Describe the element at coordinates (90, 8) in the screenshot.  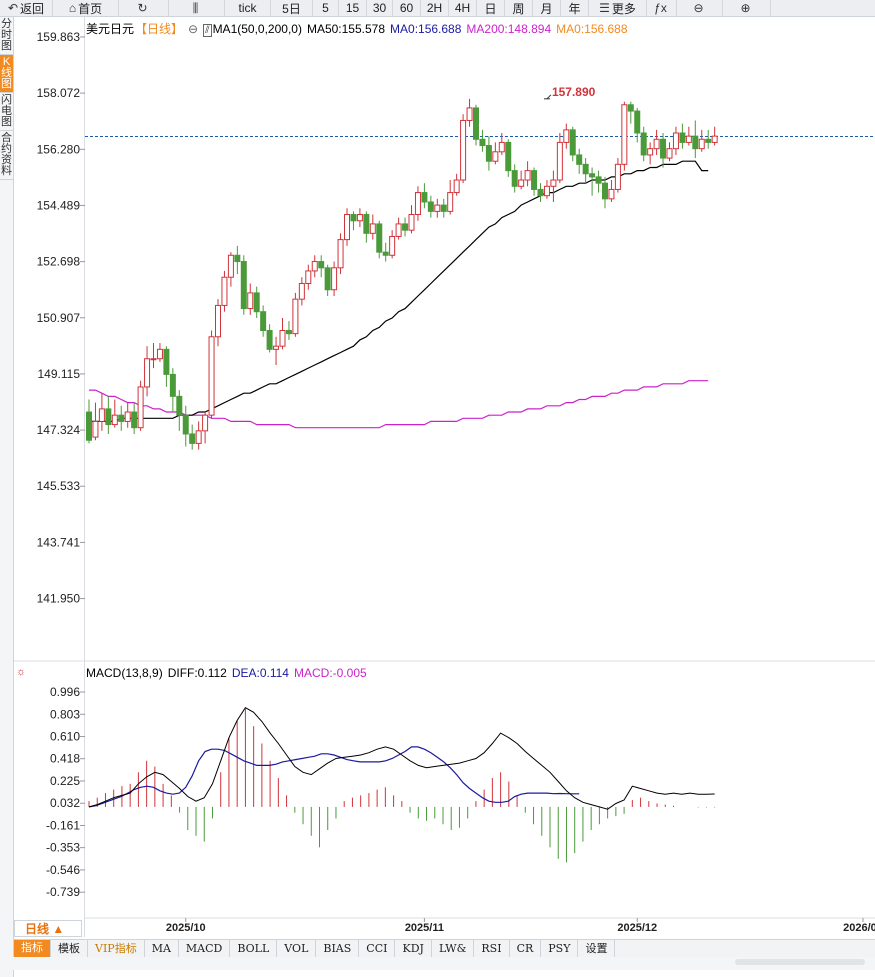
I see `toolbar-label: 首页` at that location.